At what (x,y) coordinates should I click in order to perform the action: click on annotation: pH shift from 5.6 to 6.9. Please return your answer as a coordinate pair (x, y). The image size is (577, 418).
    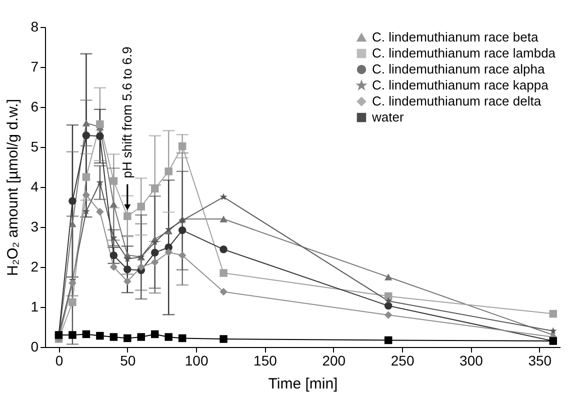
    Looking at the image, I should click on (126, 112).